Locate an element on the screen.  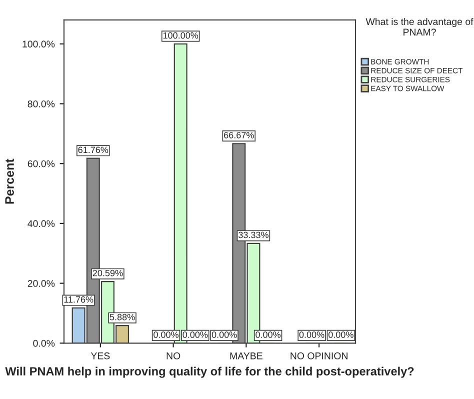
data-label: 11.76% is located at coordinates (79, 299).